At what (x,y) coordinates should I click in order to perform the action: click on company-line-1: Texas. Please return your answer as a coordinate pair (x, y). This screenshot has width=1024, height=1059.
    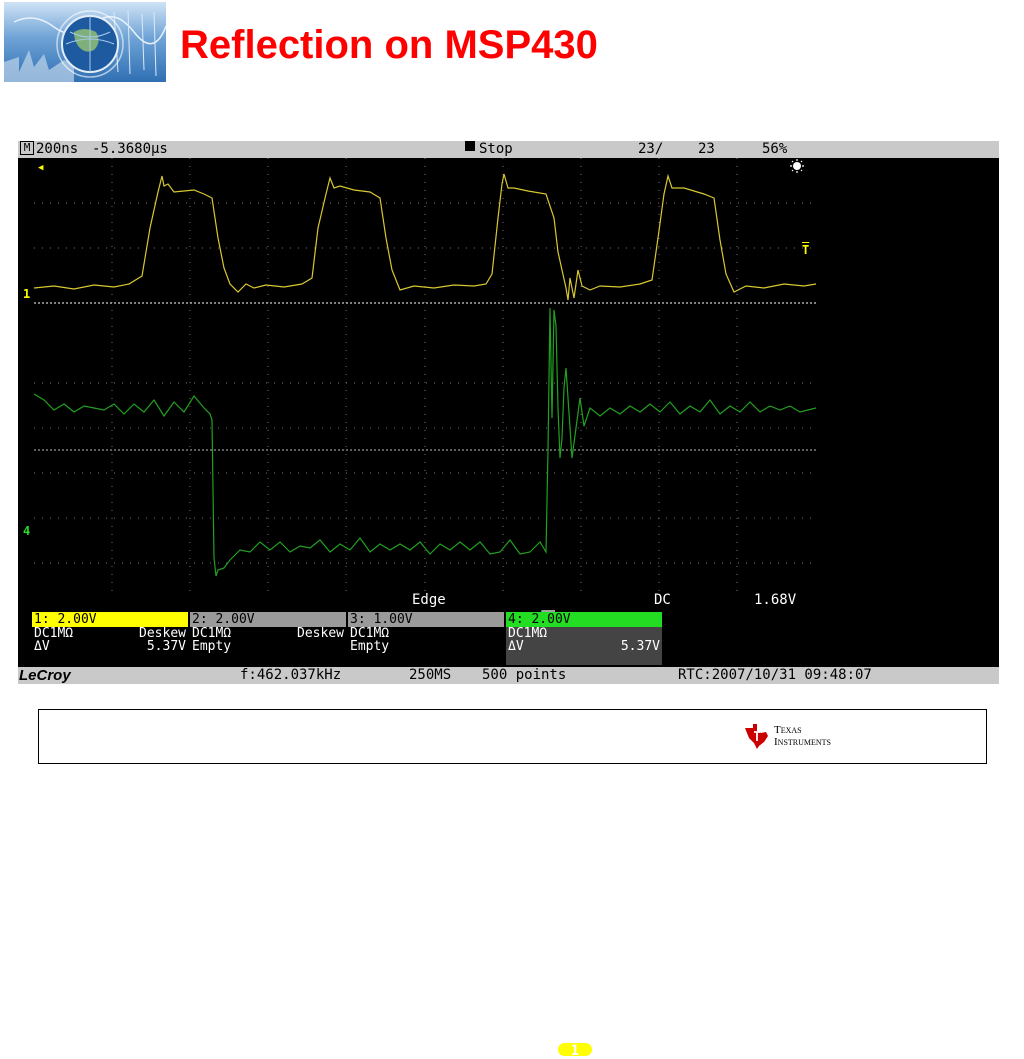
    Looking at the image, I should click on (788, 730).